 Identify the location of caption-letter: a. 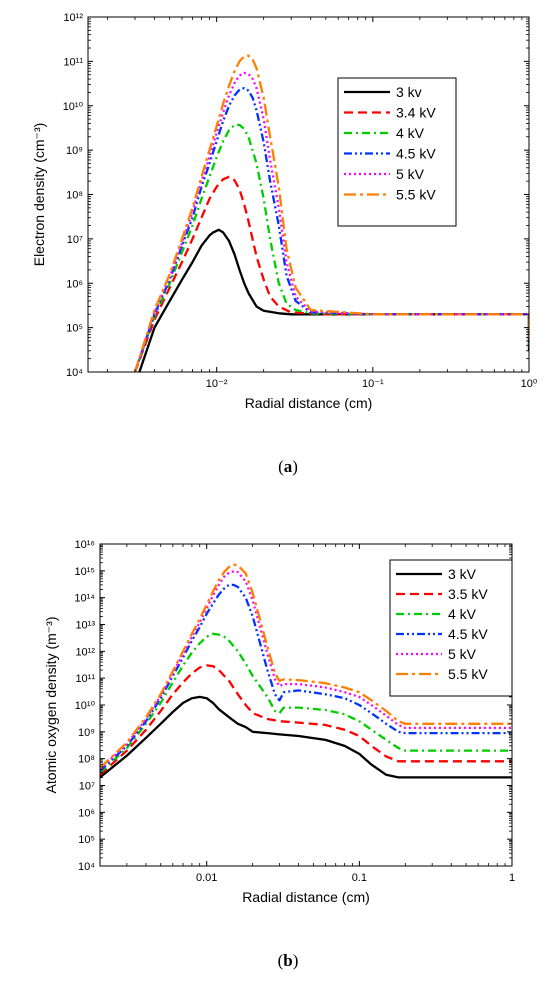
(288, 466).